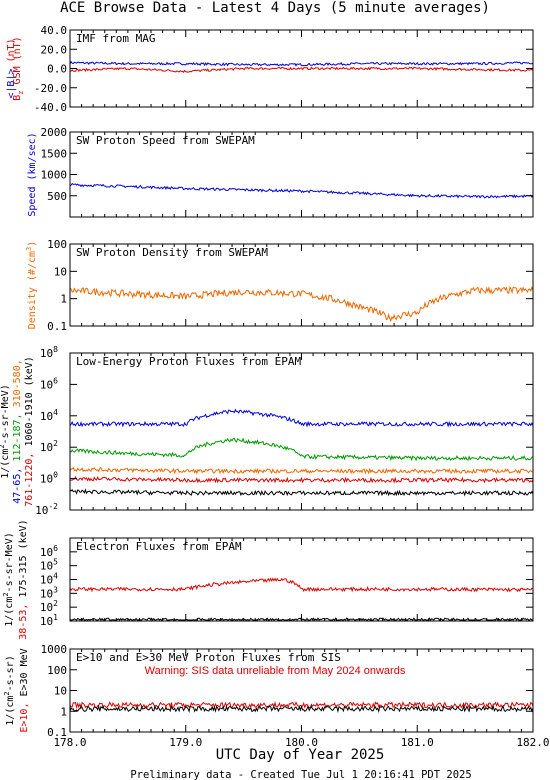  Describe the element at coordinates (54, 153) in the screenshot. I see `y-tick-label: 1500` at that location.